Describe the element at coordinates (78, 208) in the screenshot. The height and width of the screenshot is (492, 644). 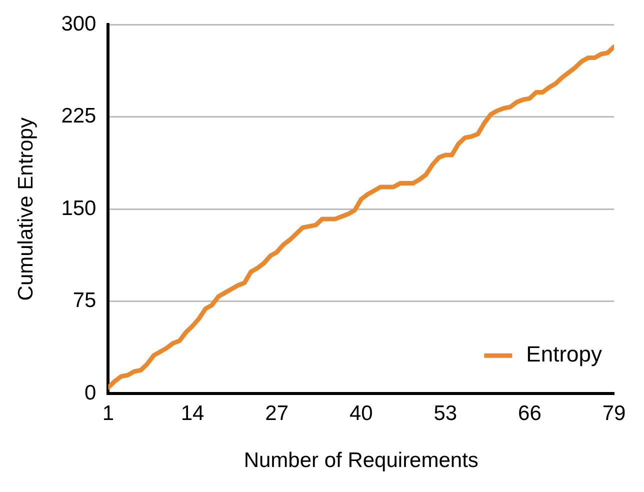
I see `y-tick-label: 150` at that location.